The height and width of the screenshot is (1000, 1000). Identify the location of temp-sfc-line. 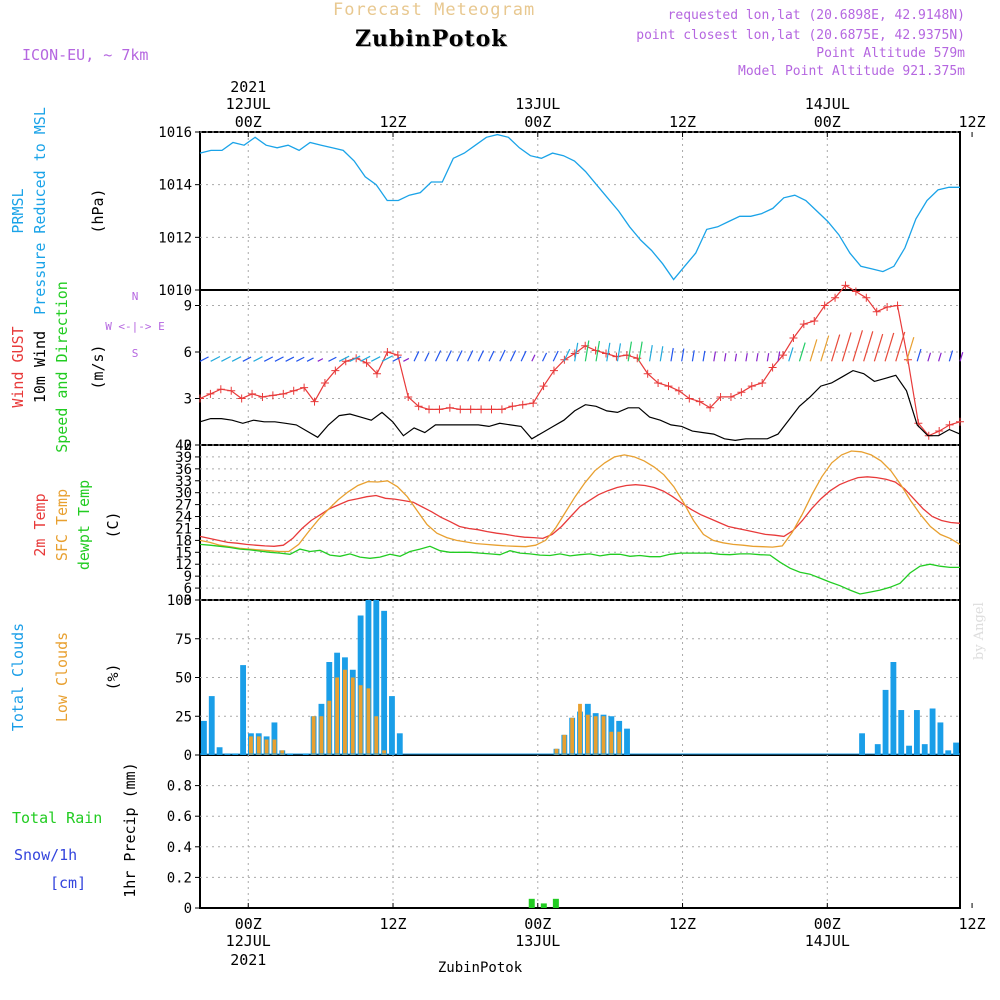
(580, 501).